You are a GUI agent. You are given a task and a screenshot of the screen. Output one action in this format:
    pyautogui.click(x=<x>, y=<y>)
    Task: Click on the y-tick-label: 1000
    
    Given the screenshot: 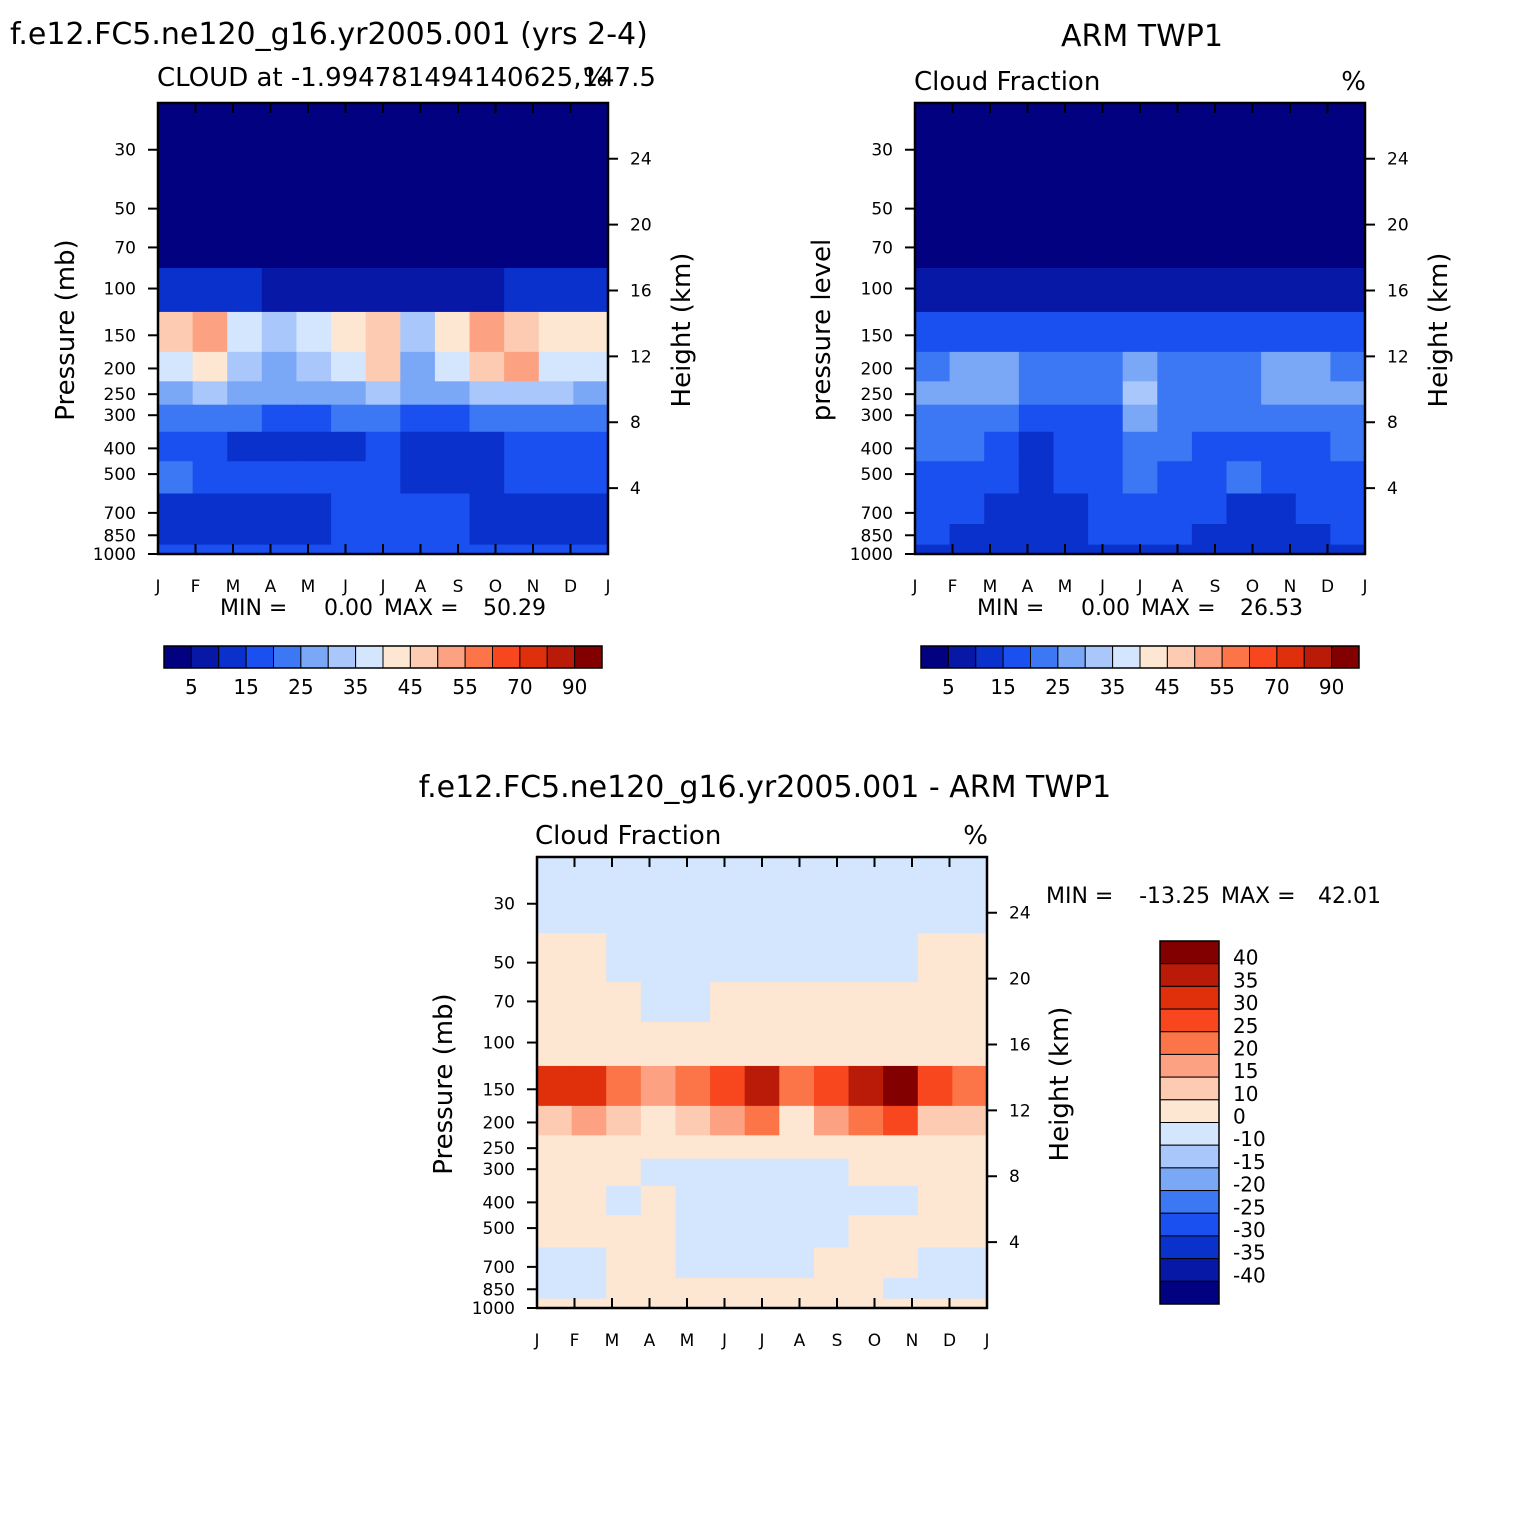 What is the action you would take?
    pyautogui.click(x=871, y=555)
    